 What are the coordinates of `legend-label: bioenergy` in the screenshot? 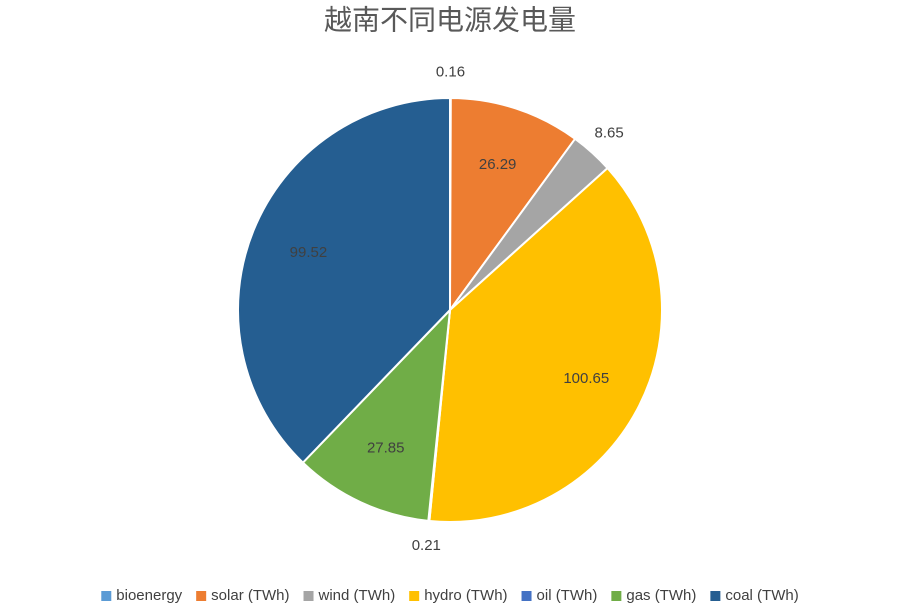 It's located at (149, 595).